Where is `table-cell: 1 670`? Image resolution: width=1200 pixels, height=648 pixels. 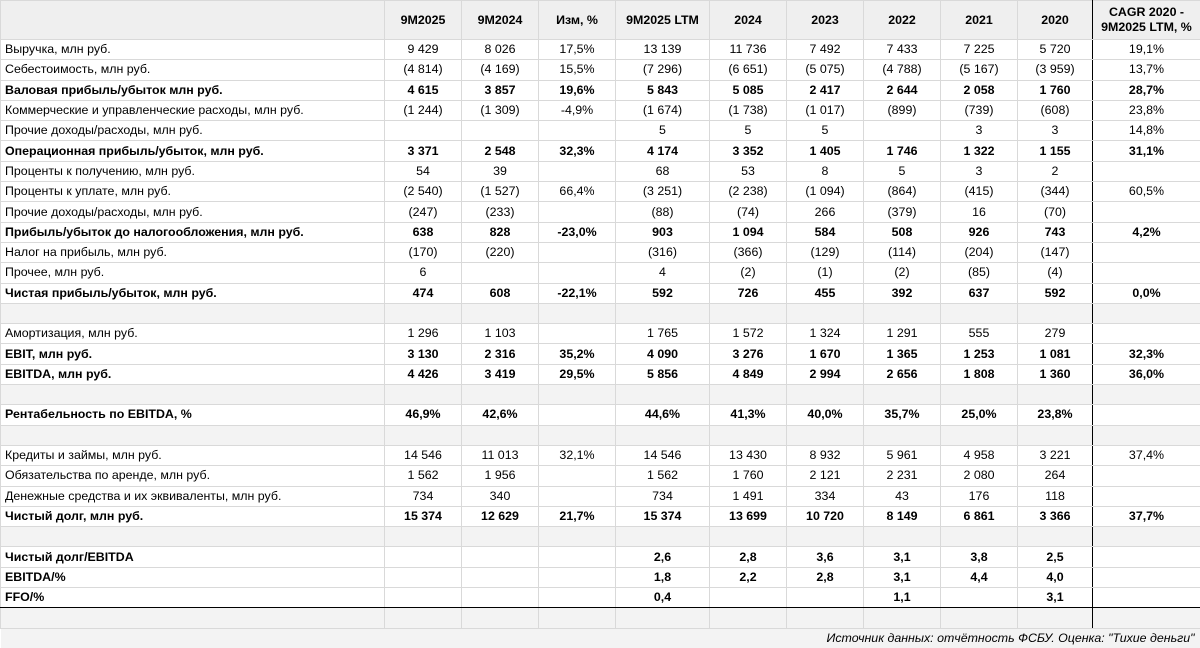 table-cell: 1 670 is located at coordinates (825, 354).